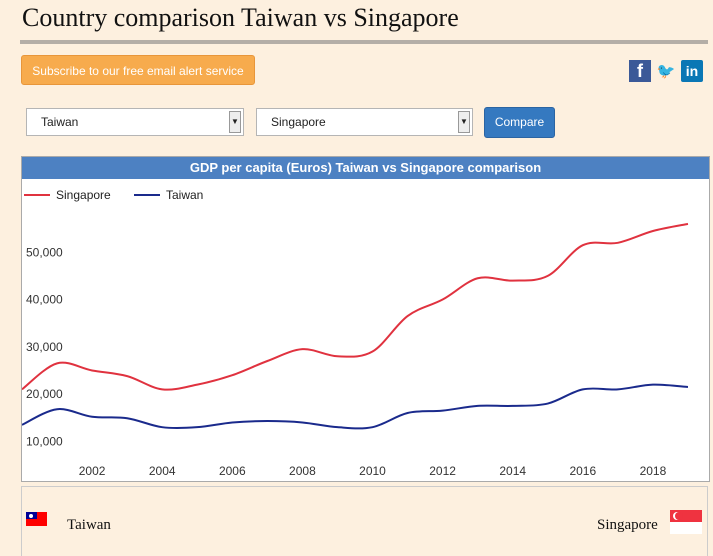 Image resolution: width=713 pixels, height=556 pixels. What do you see at coordinates (184, 195) in the screenshot?
I see `legend-label: Taiwan` at bounding box center [184, 195].